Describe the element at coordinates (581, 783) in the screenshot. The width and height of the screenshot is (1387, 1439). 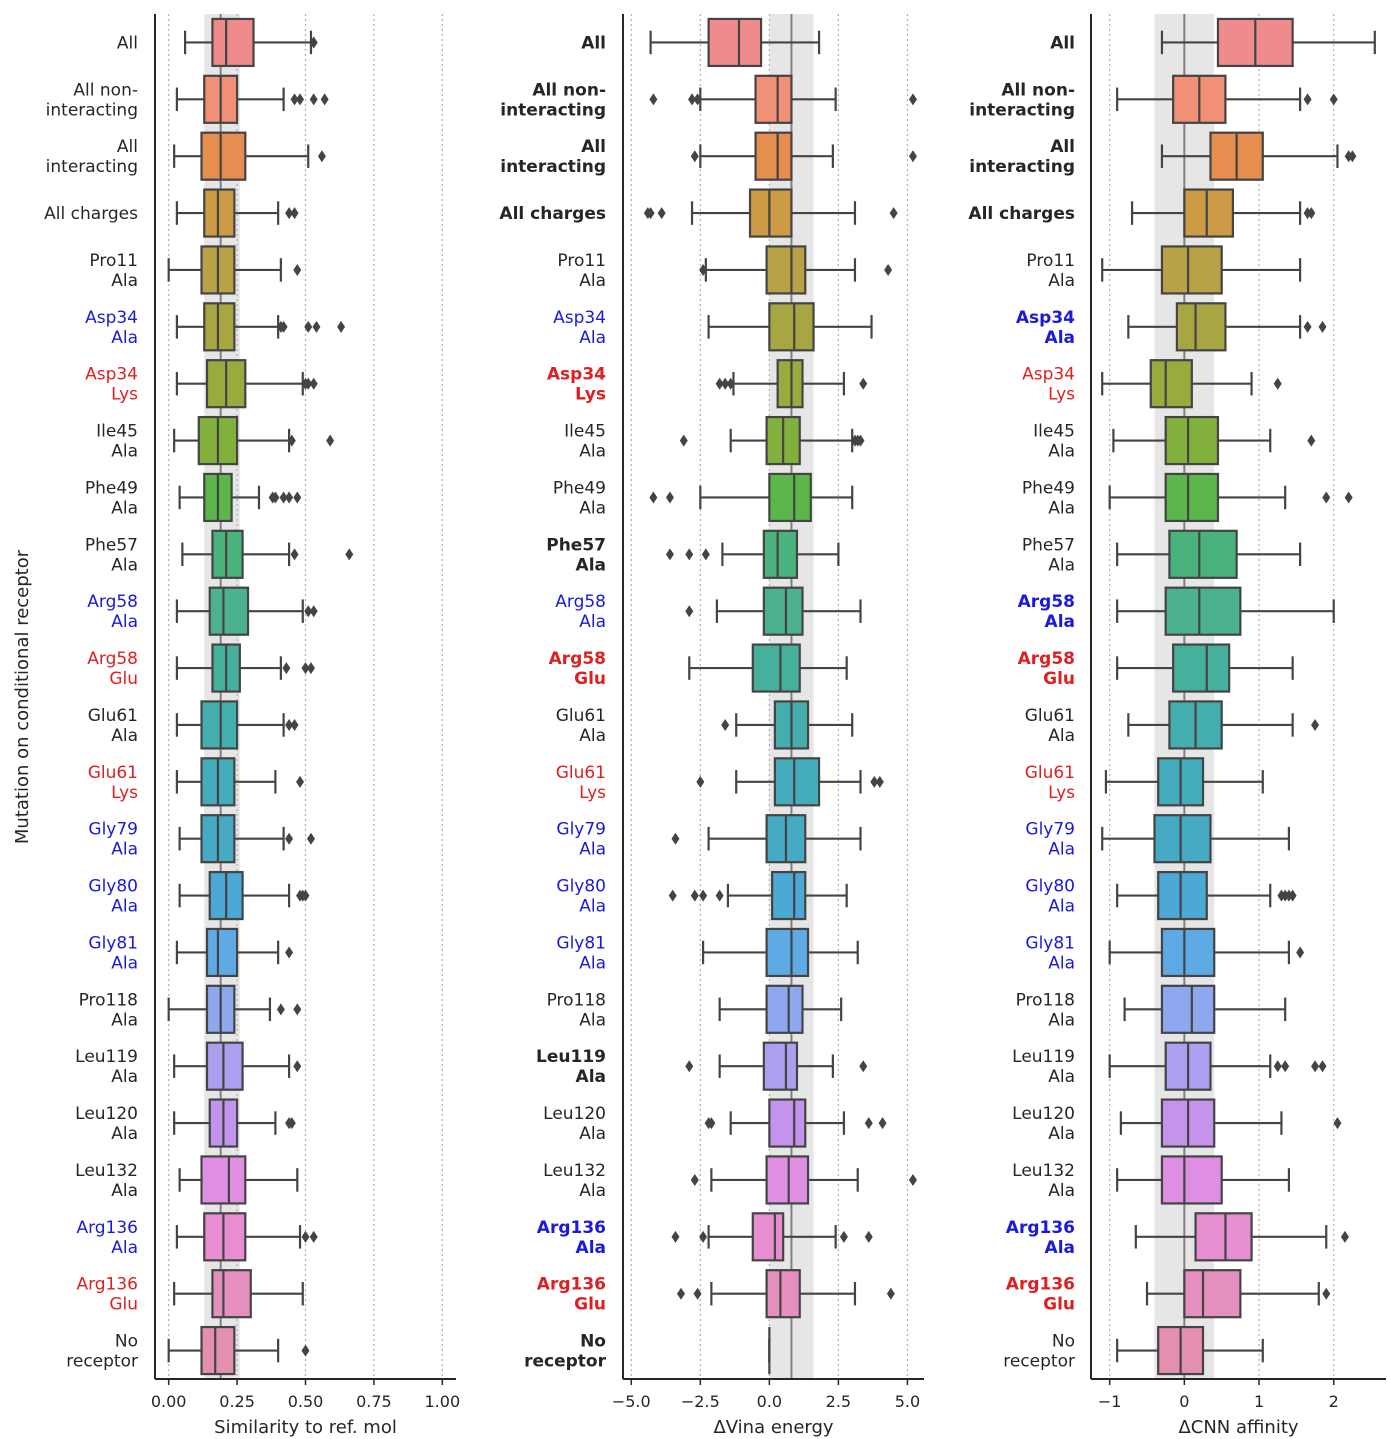
I see `category-label: Glu61 Lys` at that location.